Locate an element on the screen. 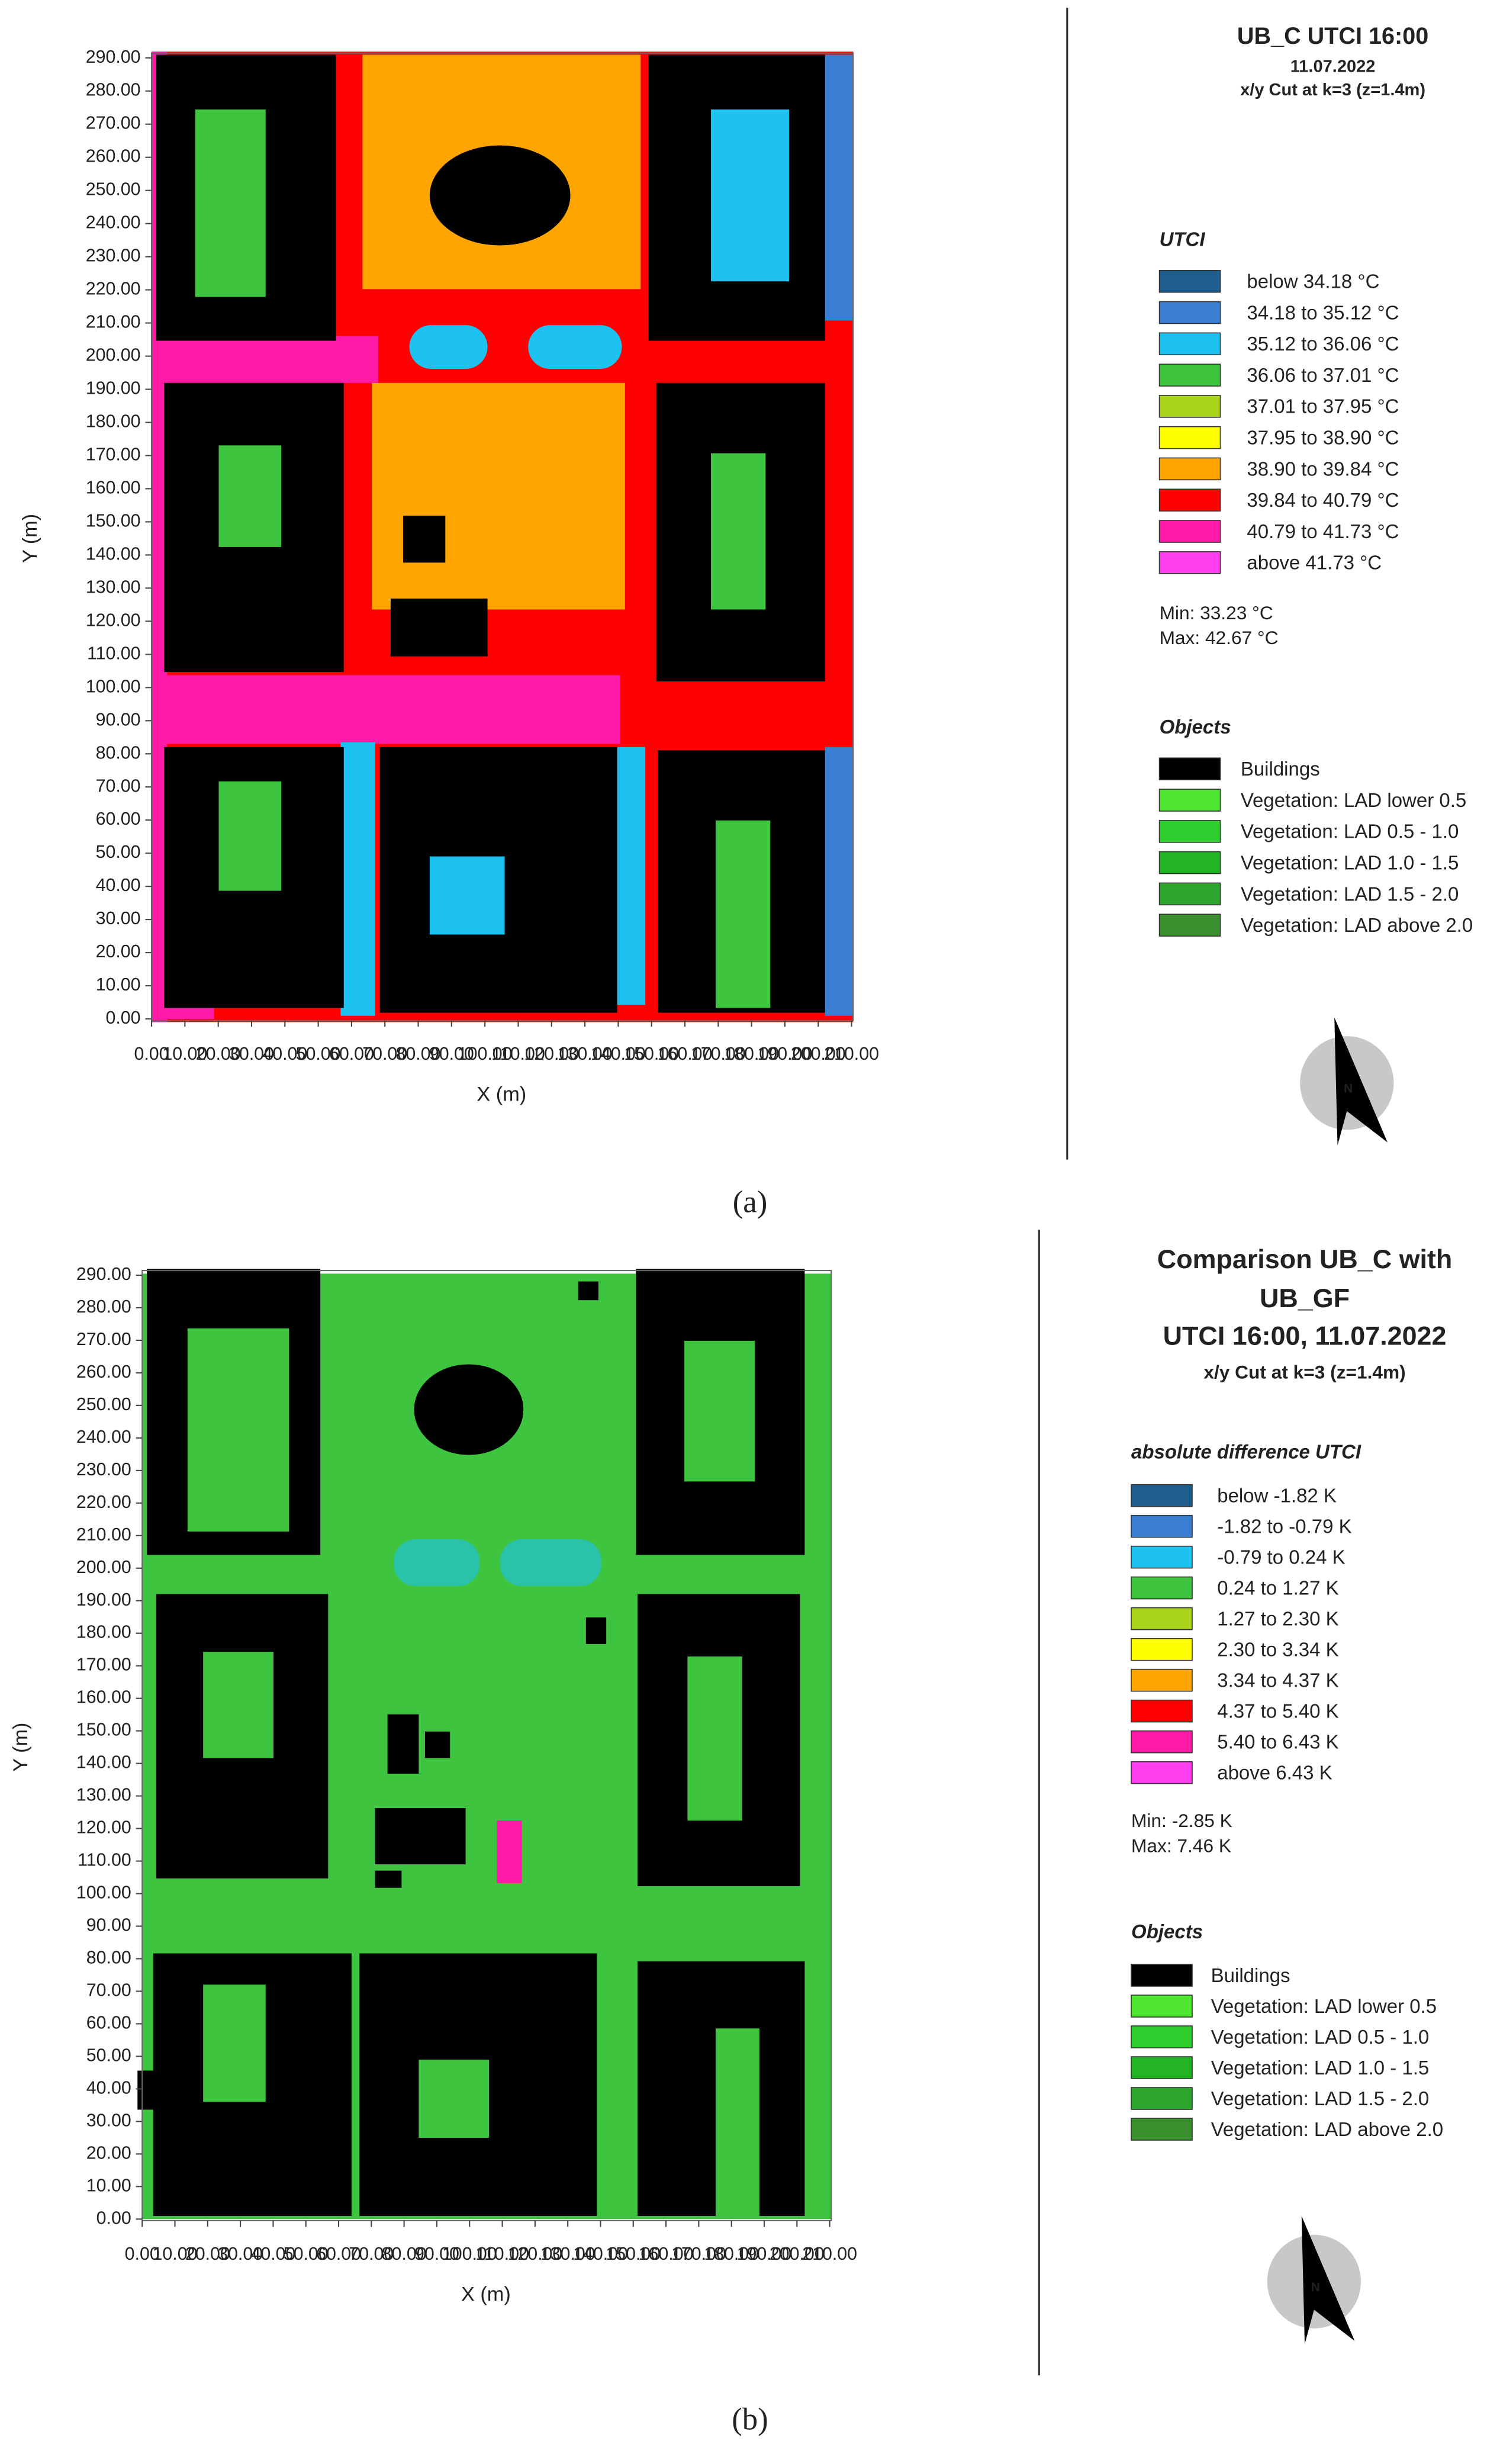 The width and height of the screenshot is (1500, 2464). x-tick-label: 70.00 is located at coordinates (371, 2254).